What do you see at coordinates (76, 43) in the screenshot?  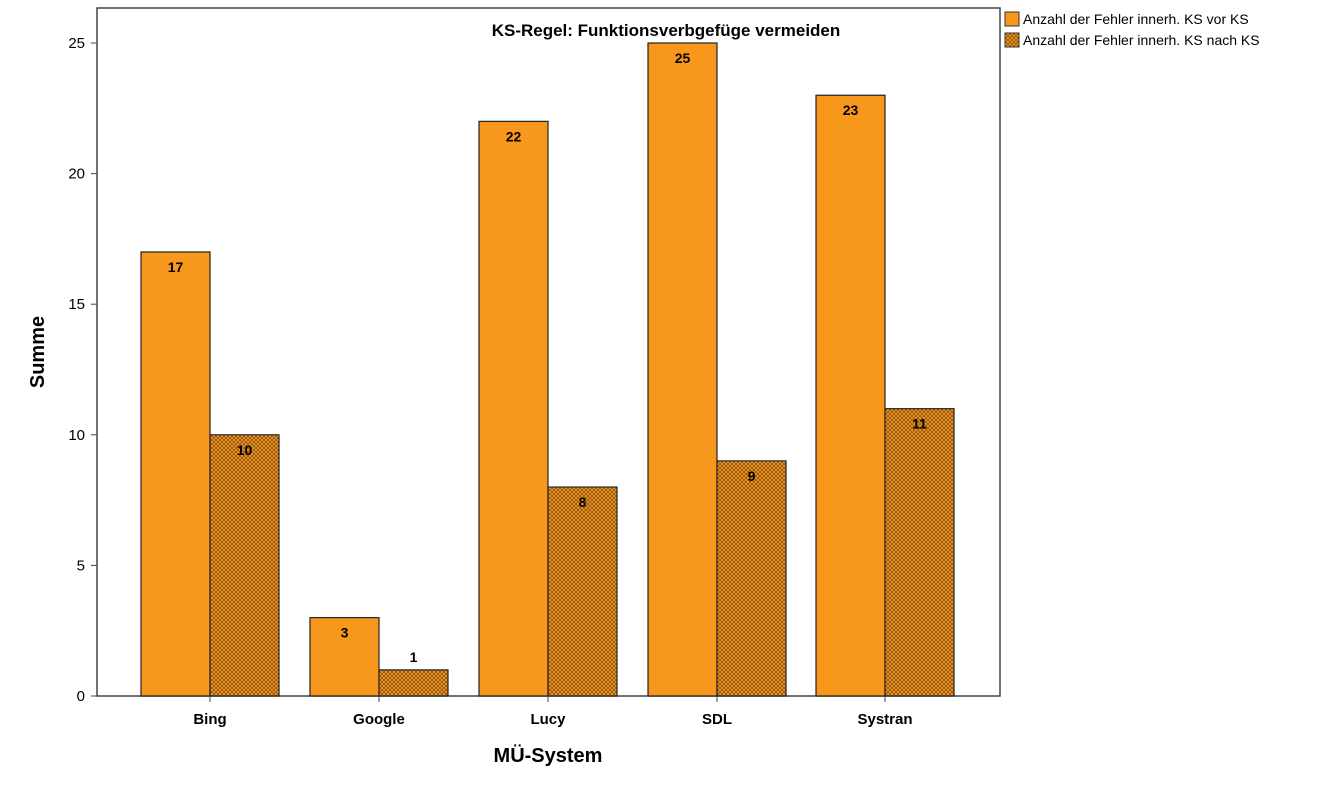 I see `y-tick-label: 25` at bounding box center [76, 43].